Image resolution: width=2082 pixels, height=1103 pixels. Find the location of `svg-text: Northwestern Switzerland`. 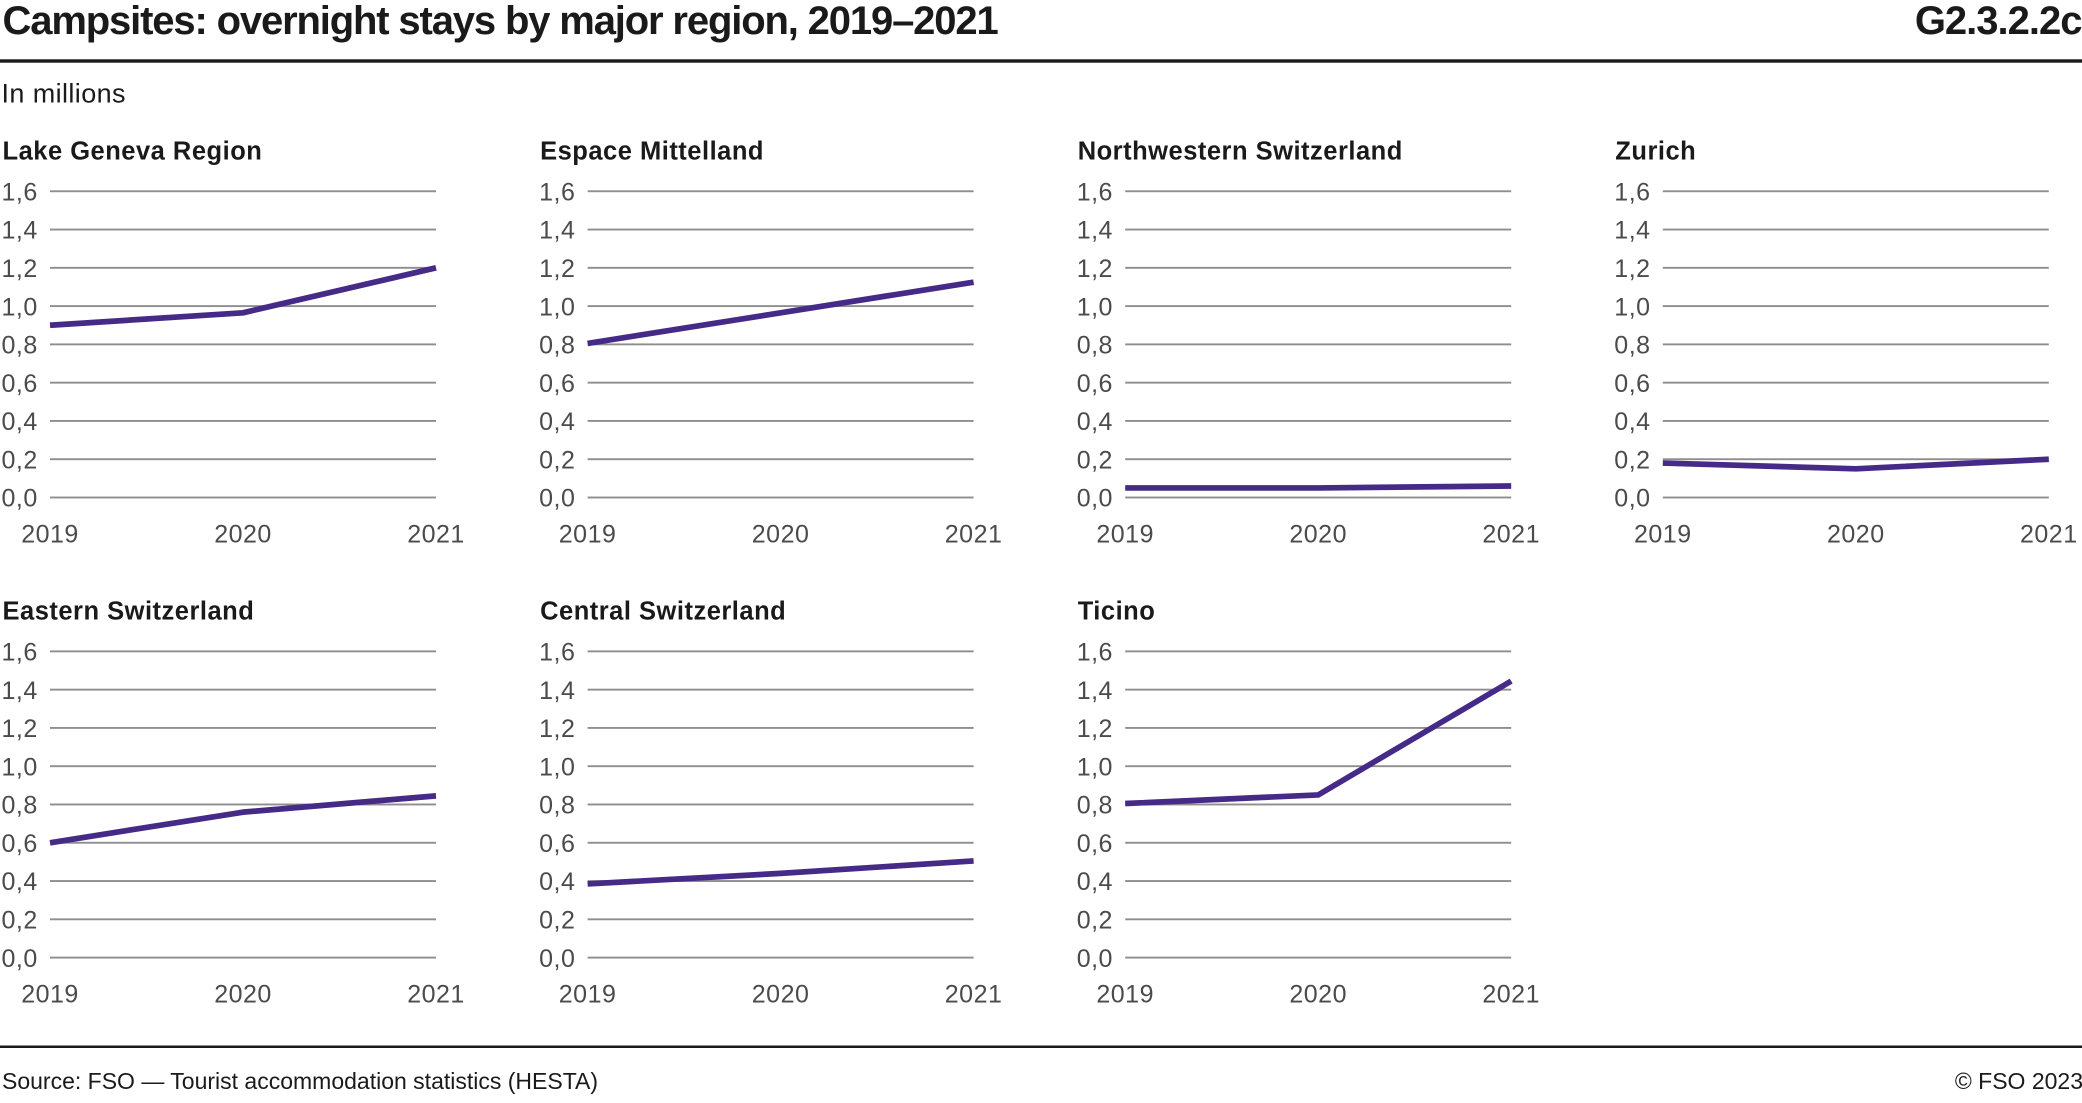

svg-text: Northwestern Switzerland is located at coordinates (1240, 152).